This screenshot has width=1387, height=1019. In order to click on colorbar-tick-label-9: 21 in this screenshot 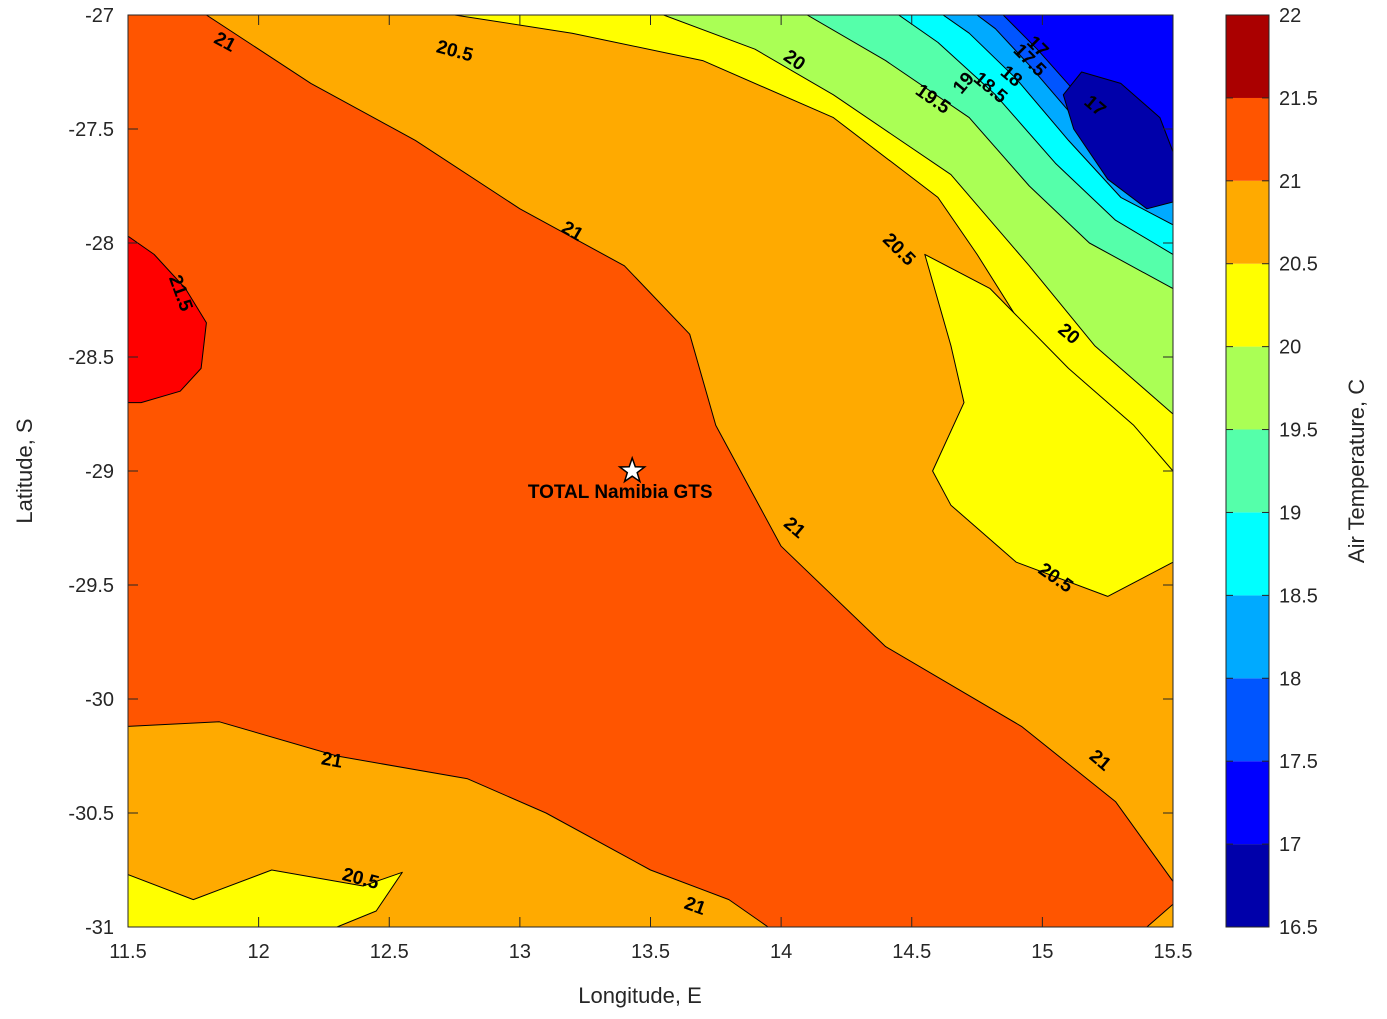, I will do `click(1290, 182)`.